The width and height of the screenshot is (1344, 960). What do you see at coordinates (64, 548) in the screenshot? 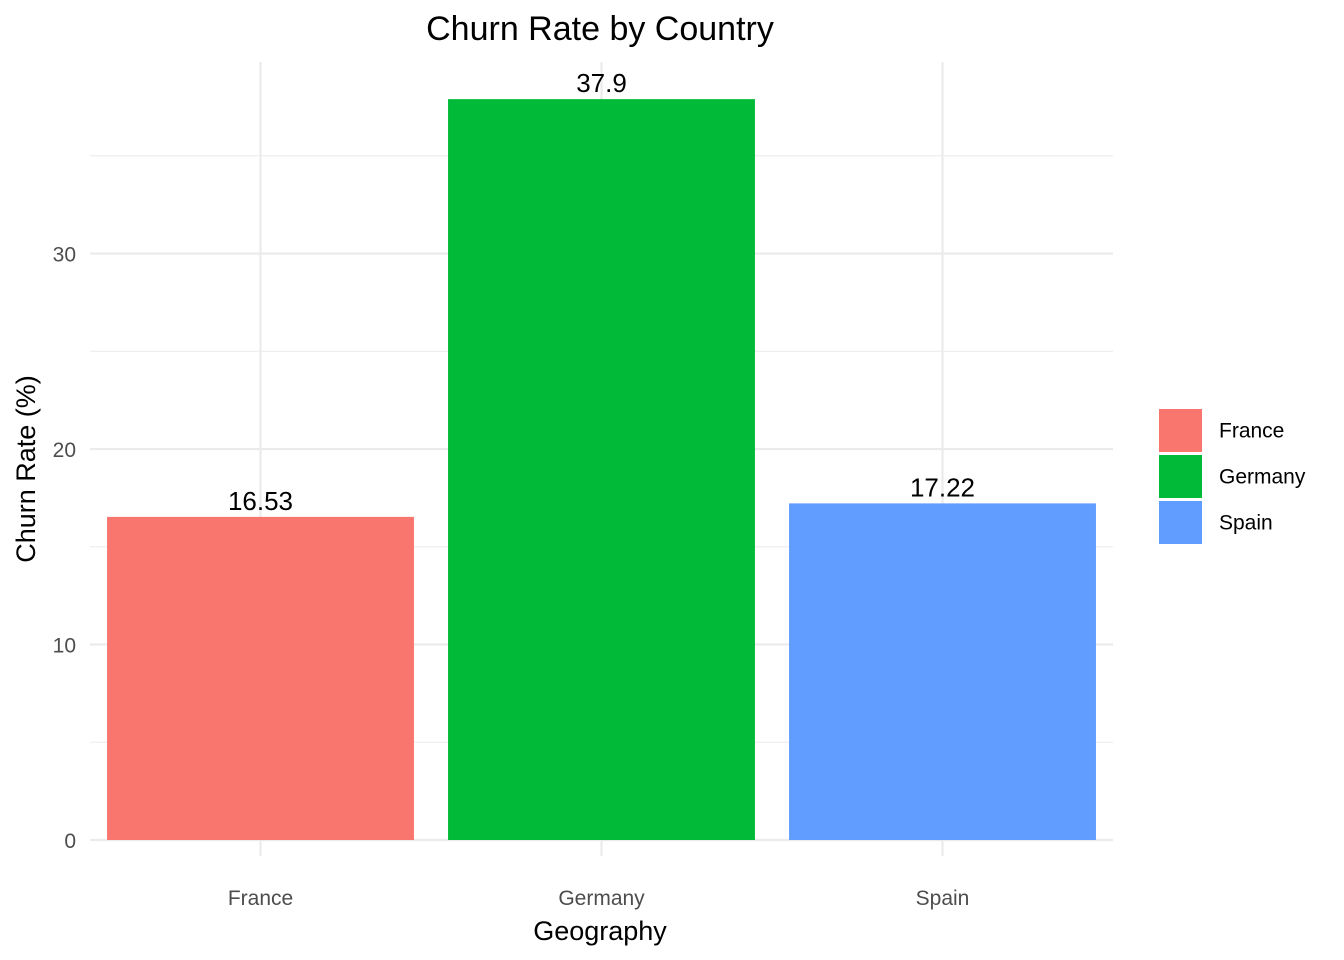
I see `y-axis-ticks: 0 10 20 30` at bounding box center [64, 548].